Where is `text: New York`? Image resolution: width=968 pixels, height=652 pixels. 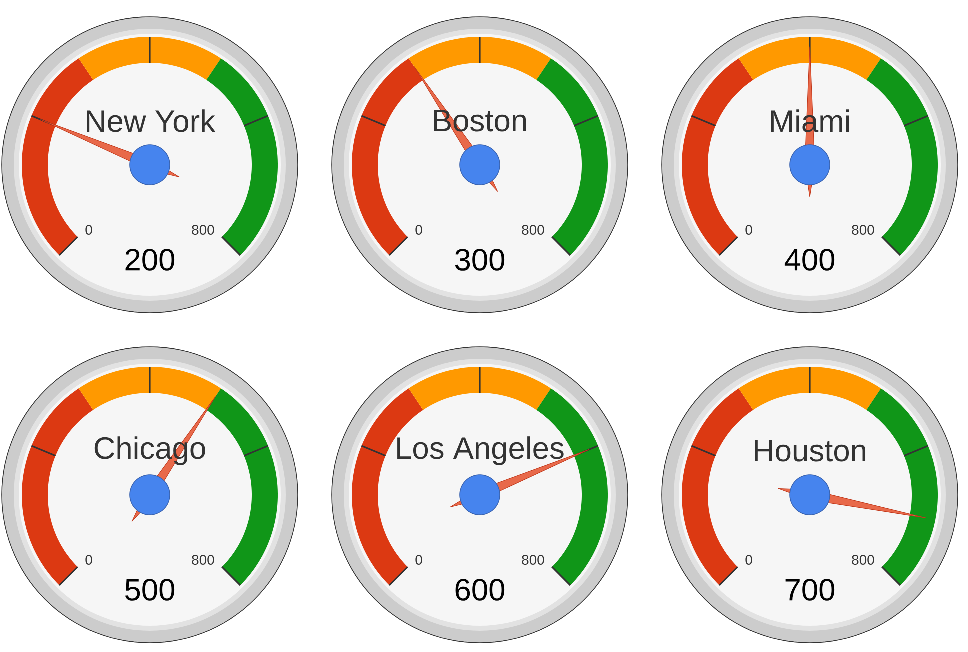 text: New York is located at coordinates (151, 121).